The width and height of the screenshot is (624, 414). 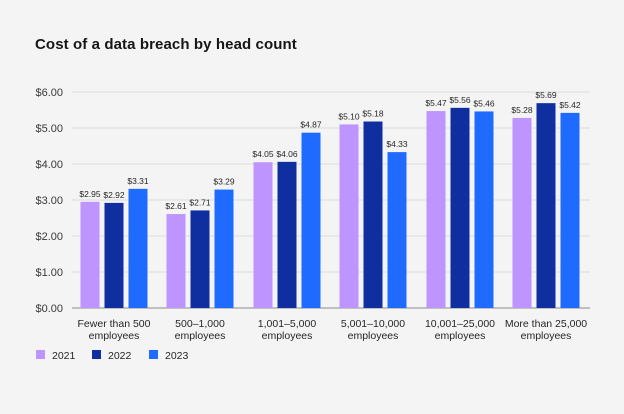 I want to click on legend-label: 2022, so click(x=120, y=356).